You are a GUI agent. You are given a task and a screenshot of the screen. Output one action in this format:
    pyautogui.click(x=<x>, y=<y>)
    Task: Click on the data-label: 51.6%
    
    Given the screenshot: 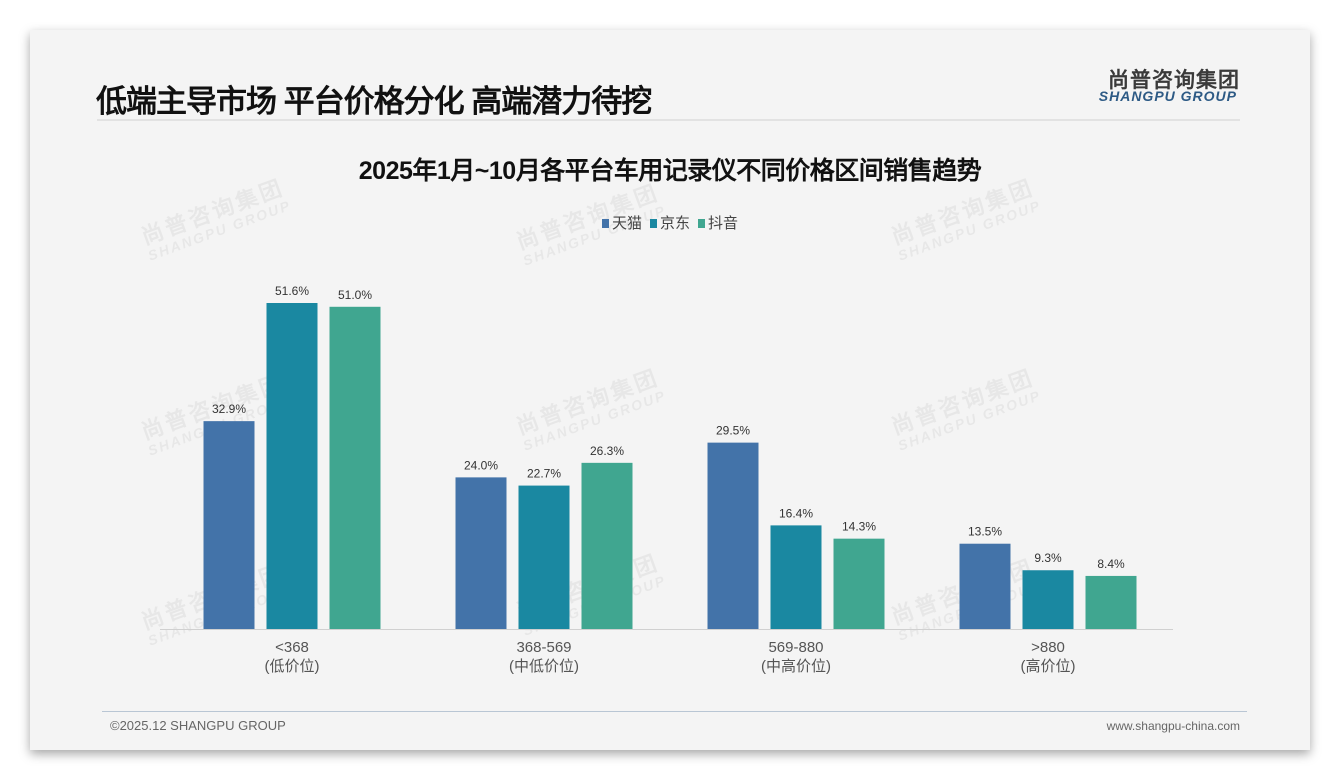 What is the action you would take?
    pyautogui.click(x=292, y=291)
    